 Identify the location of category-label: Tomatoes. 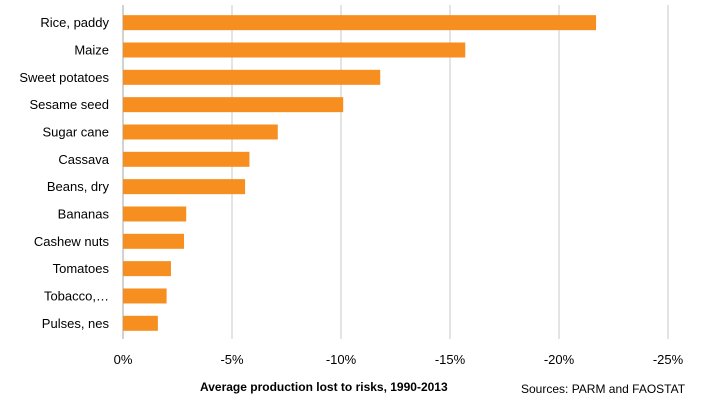
(81, 268).